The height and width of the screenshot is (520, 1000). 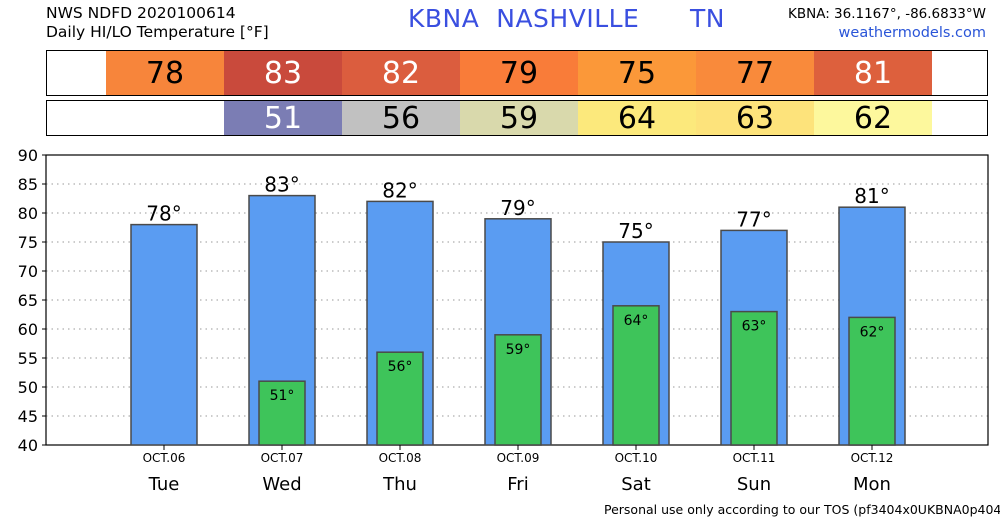 I want to click on y-tick-label: 85, so click(x=28, y=184).